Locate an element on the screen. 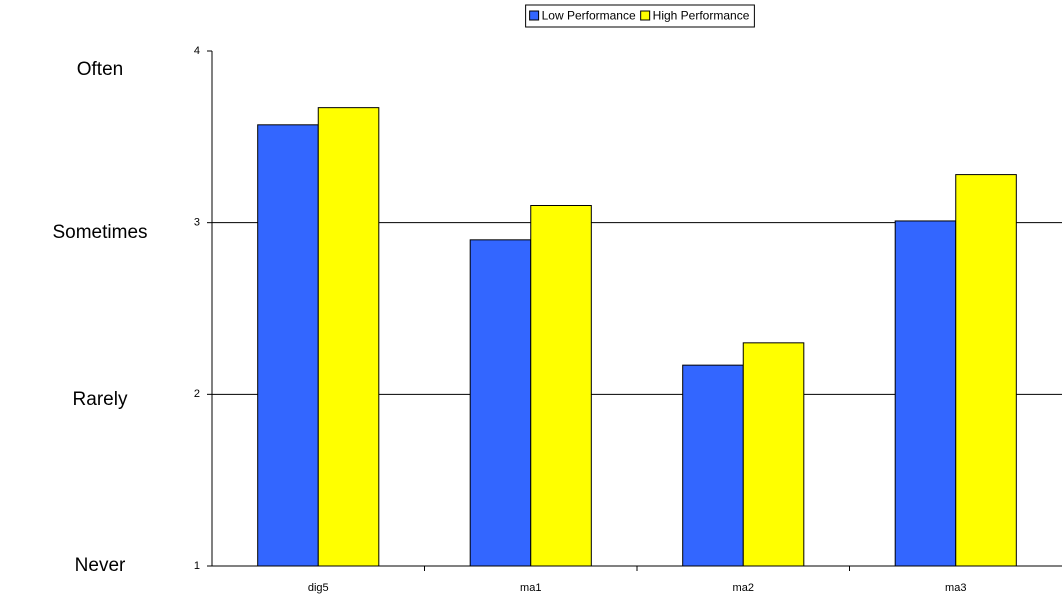 This screenshot has height=605, width=1063. x-tick-label: ma1 is located at coordinates (530, 588).